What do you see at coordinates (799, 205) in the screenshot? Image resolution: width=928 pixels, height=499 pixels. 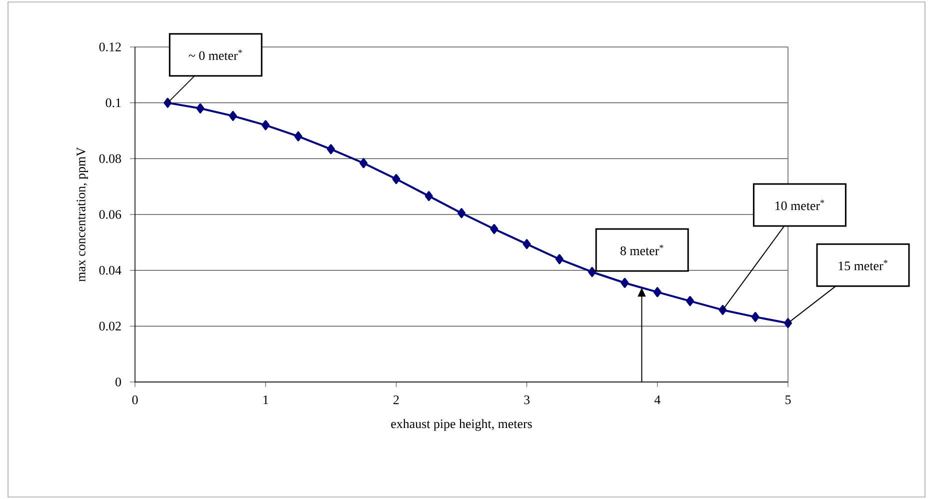 I see `annotation: 10 meter$^{*}$` at bounding box center [799, 205].